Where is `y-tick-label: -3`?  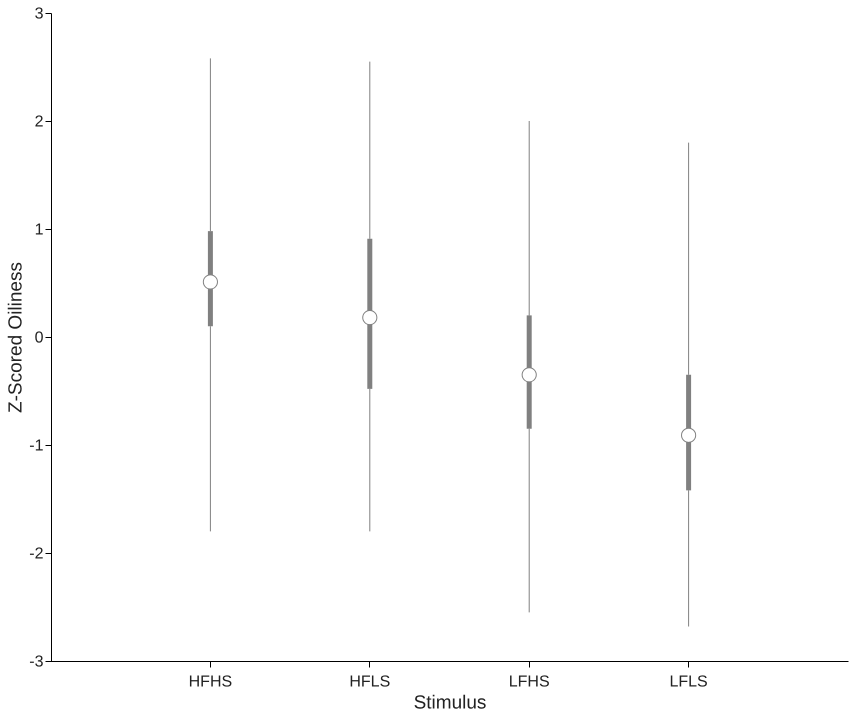 y-tick-label: -3 is located at coordinates (36, 662).